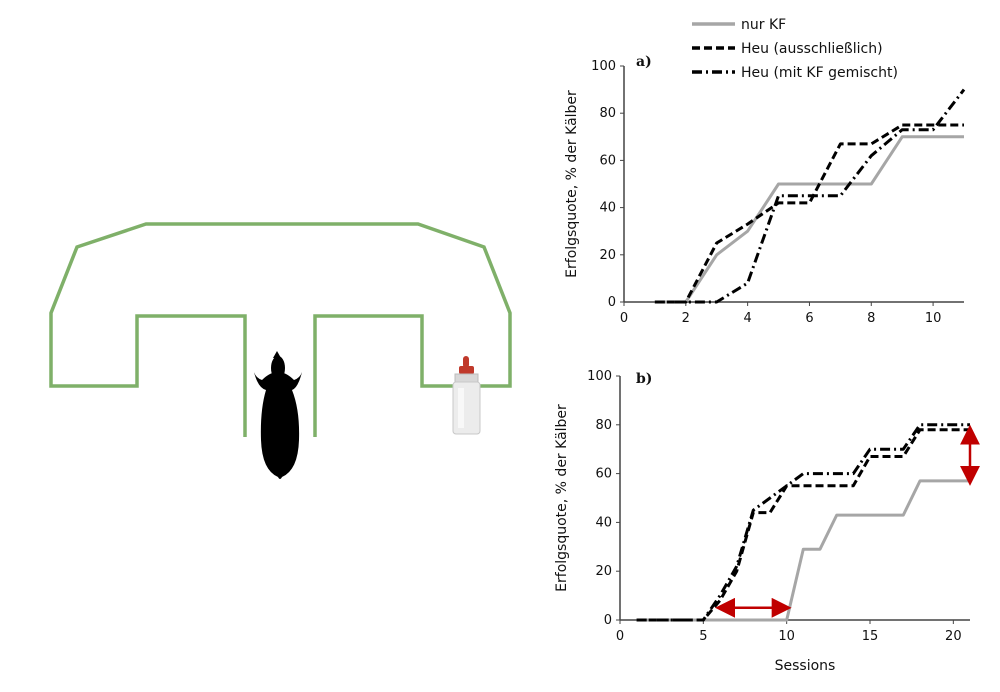 This screenshot has height=692, width=1000. I want to click on panel-b-series-line-nur-kf, so click(803, 550).